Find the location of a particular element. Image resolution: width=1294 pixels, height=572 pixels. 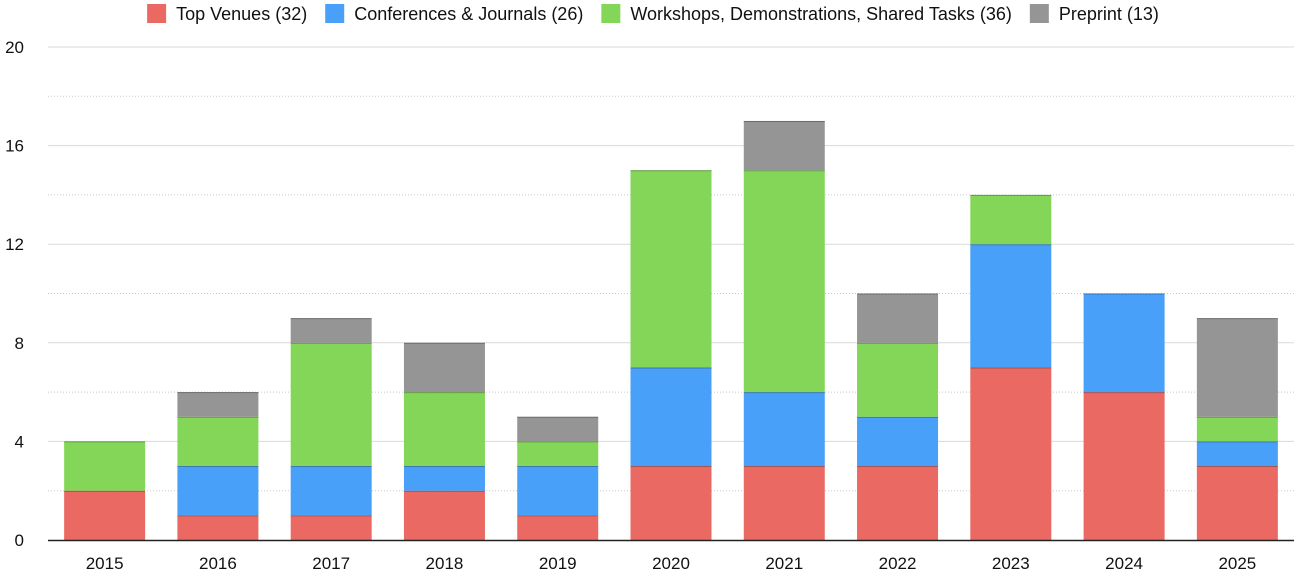

x-tick-label: 2016 is located at coordinates (218, 563).